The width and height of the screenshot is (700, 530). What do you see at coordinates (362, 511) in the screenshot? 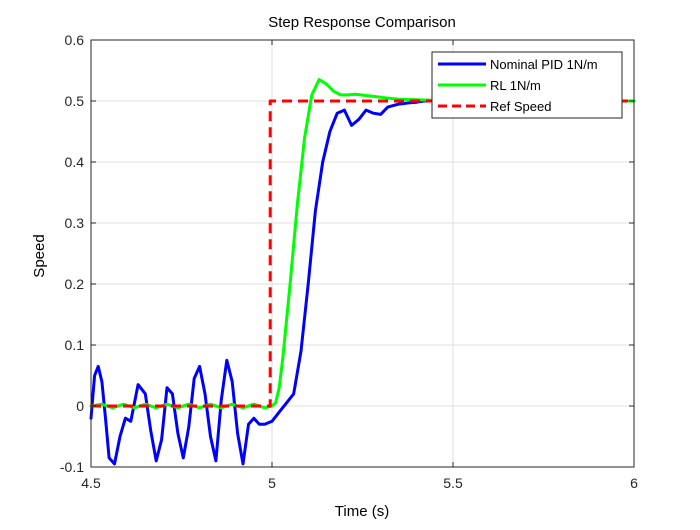
I see `x-axis-label: Time (s)` at bounding box center [362, 511].